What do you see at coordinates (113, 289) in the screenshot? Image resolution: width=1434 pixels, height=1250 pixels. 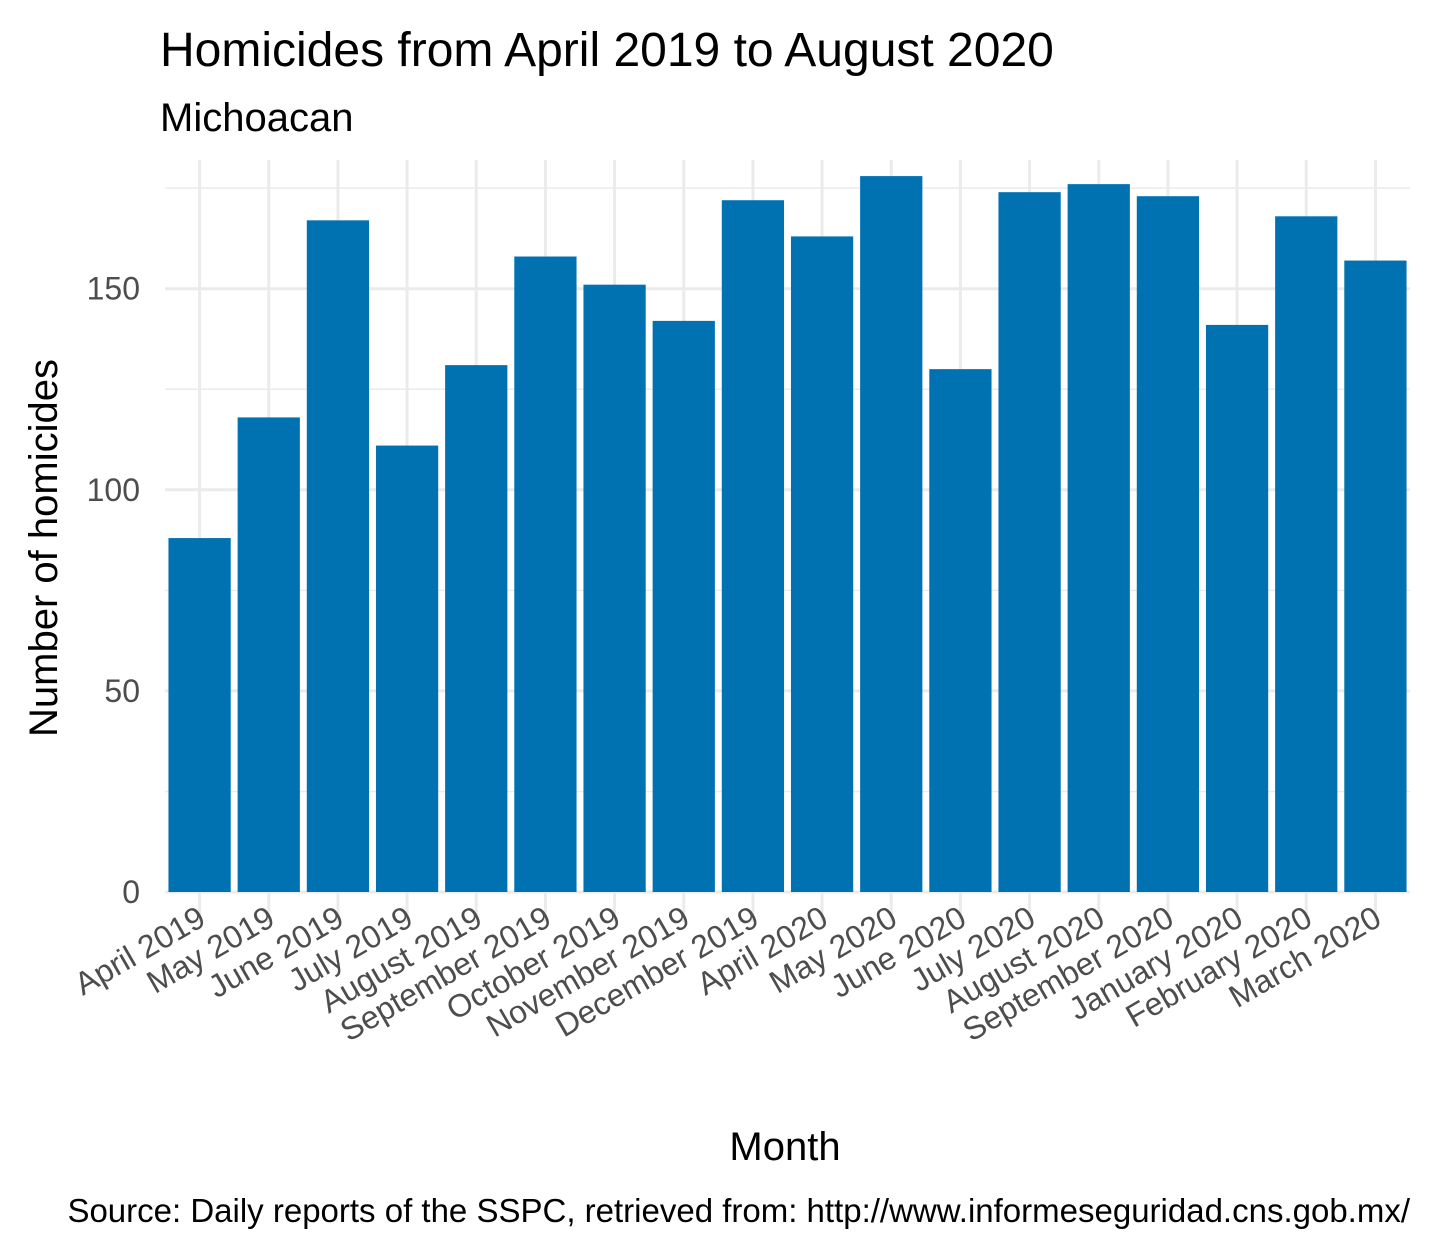 I see `y-tick-label: 150` at bounding box center [113, 289].